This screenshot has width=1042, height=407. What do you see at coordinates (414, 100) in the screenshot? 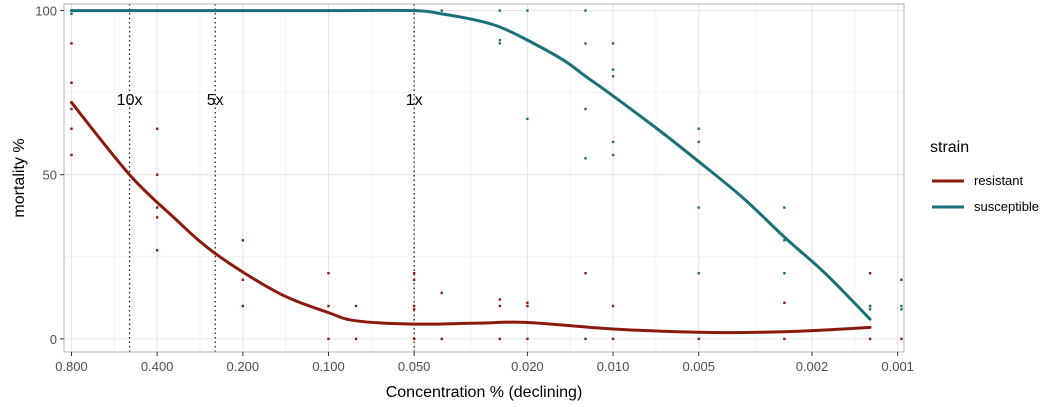
I see `reference-line-label: 1x` at bounding box center [414, 100].